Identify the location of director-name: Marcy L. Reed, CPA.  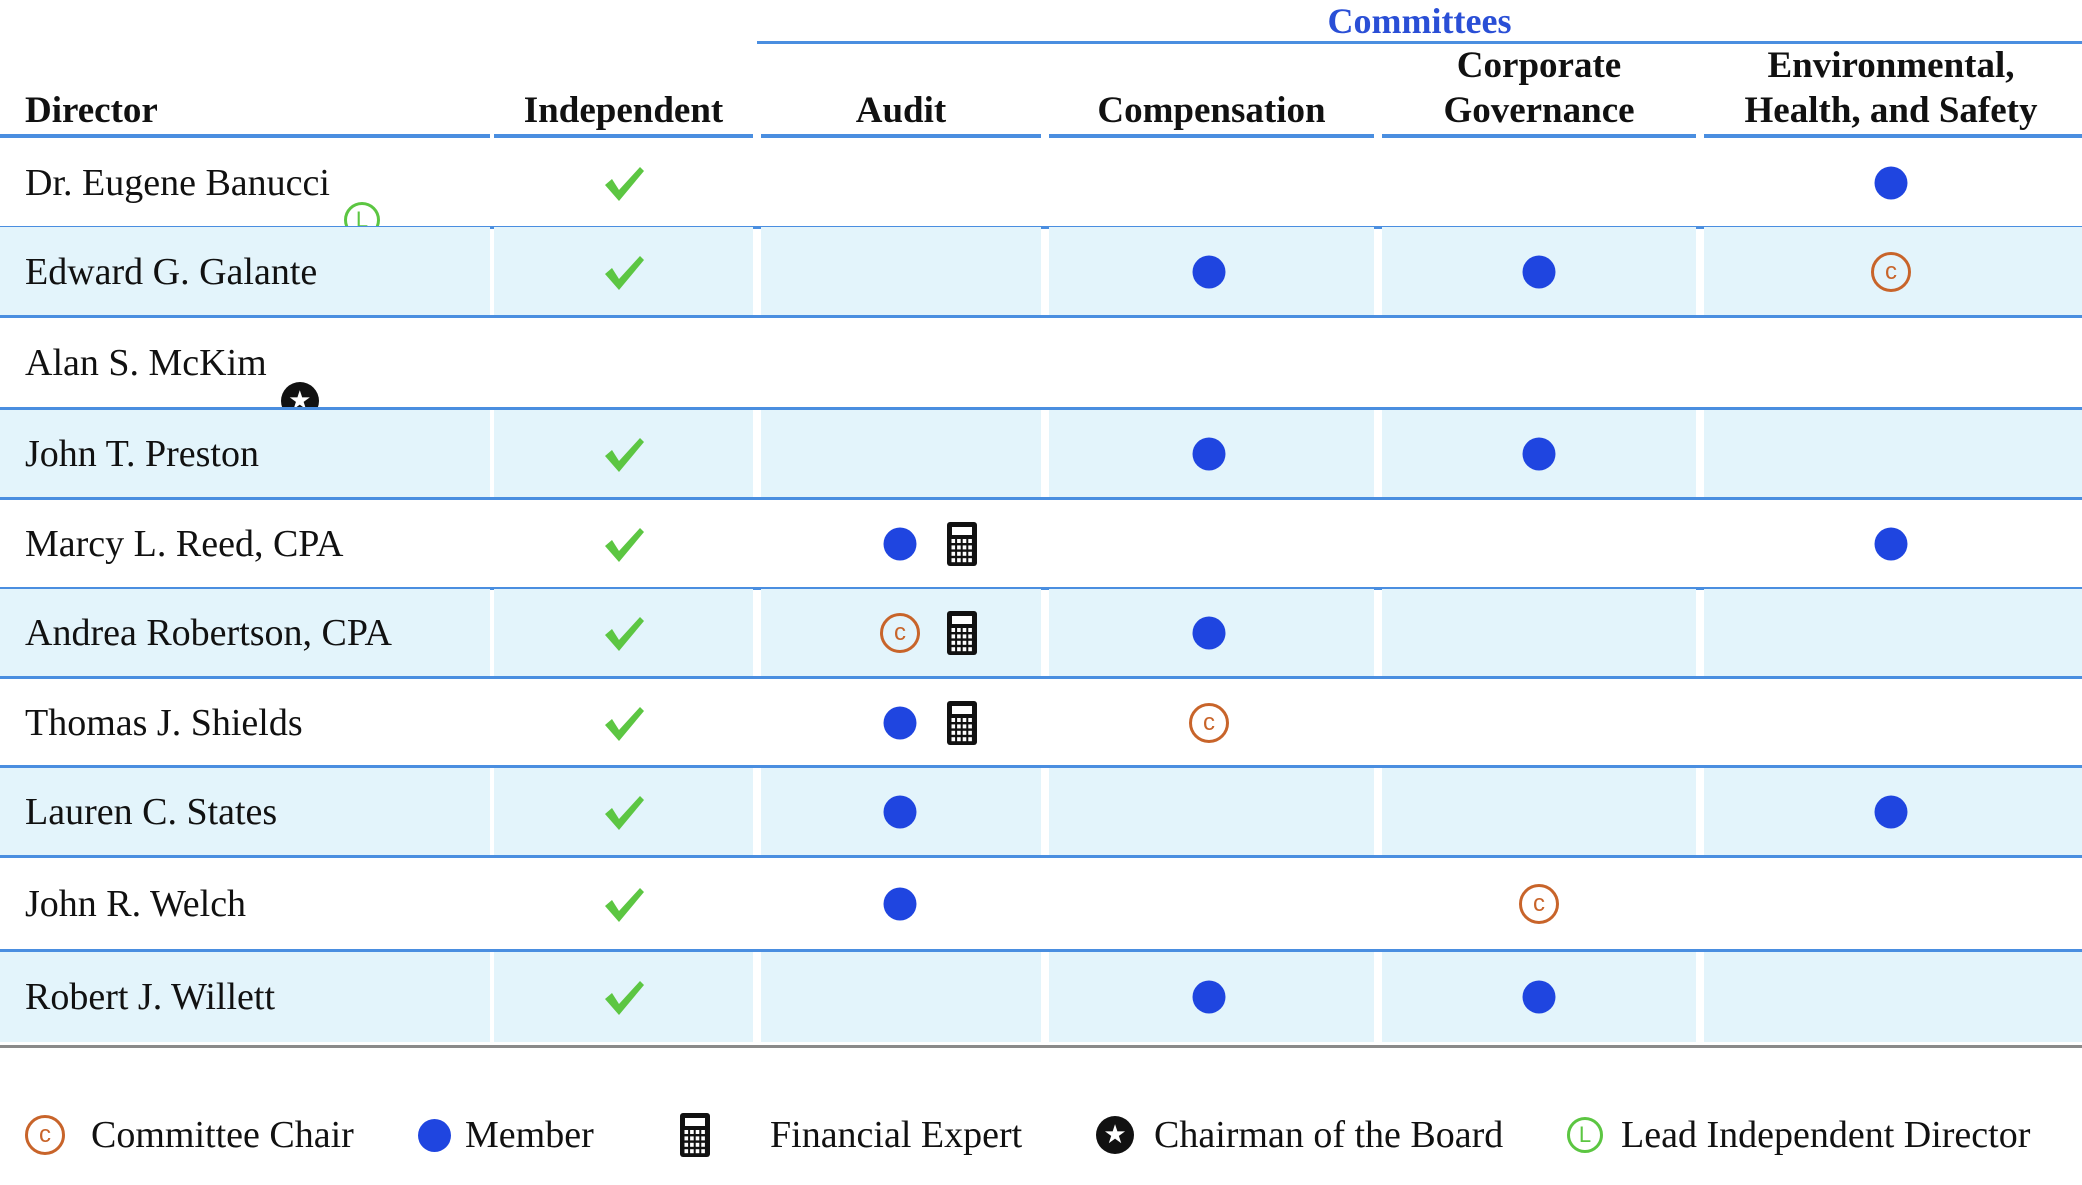
(184, 544).